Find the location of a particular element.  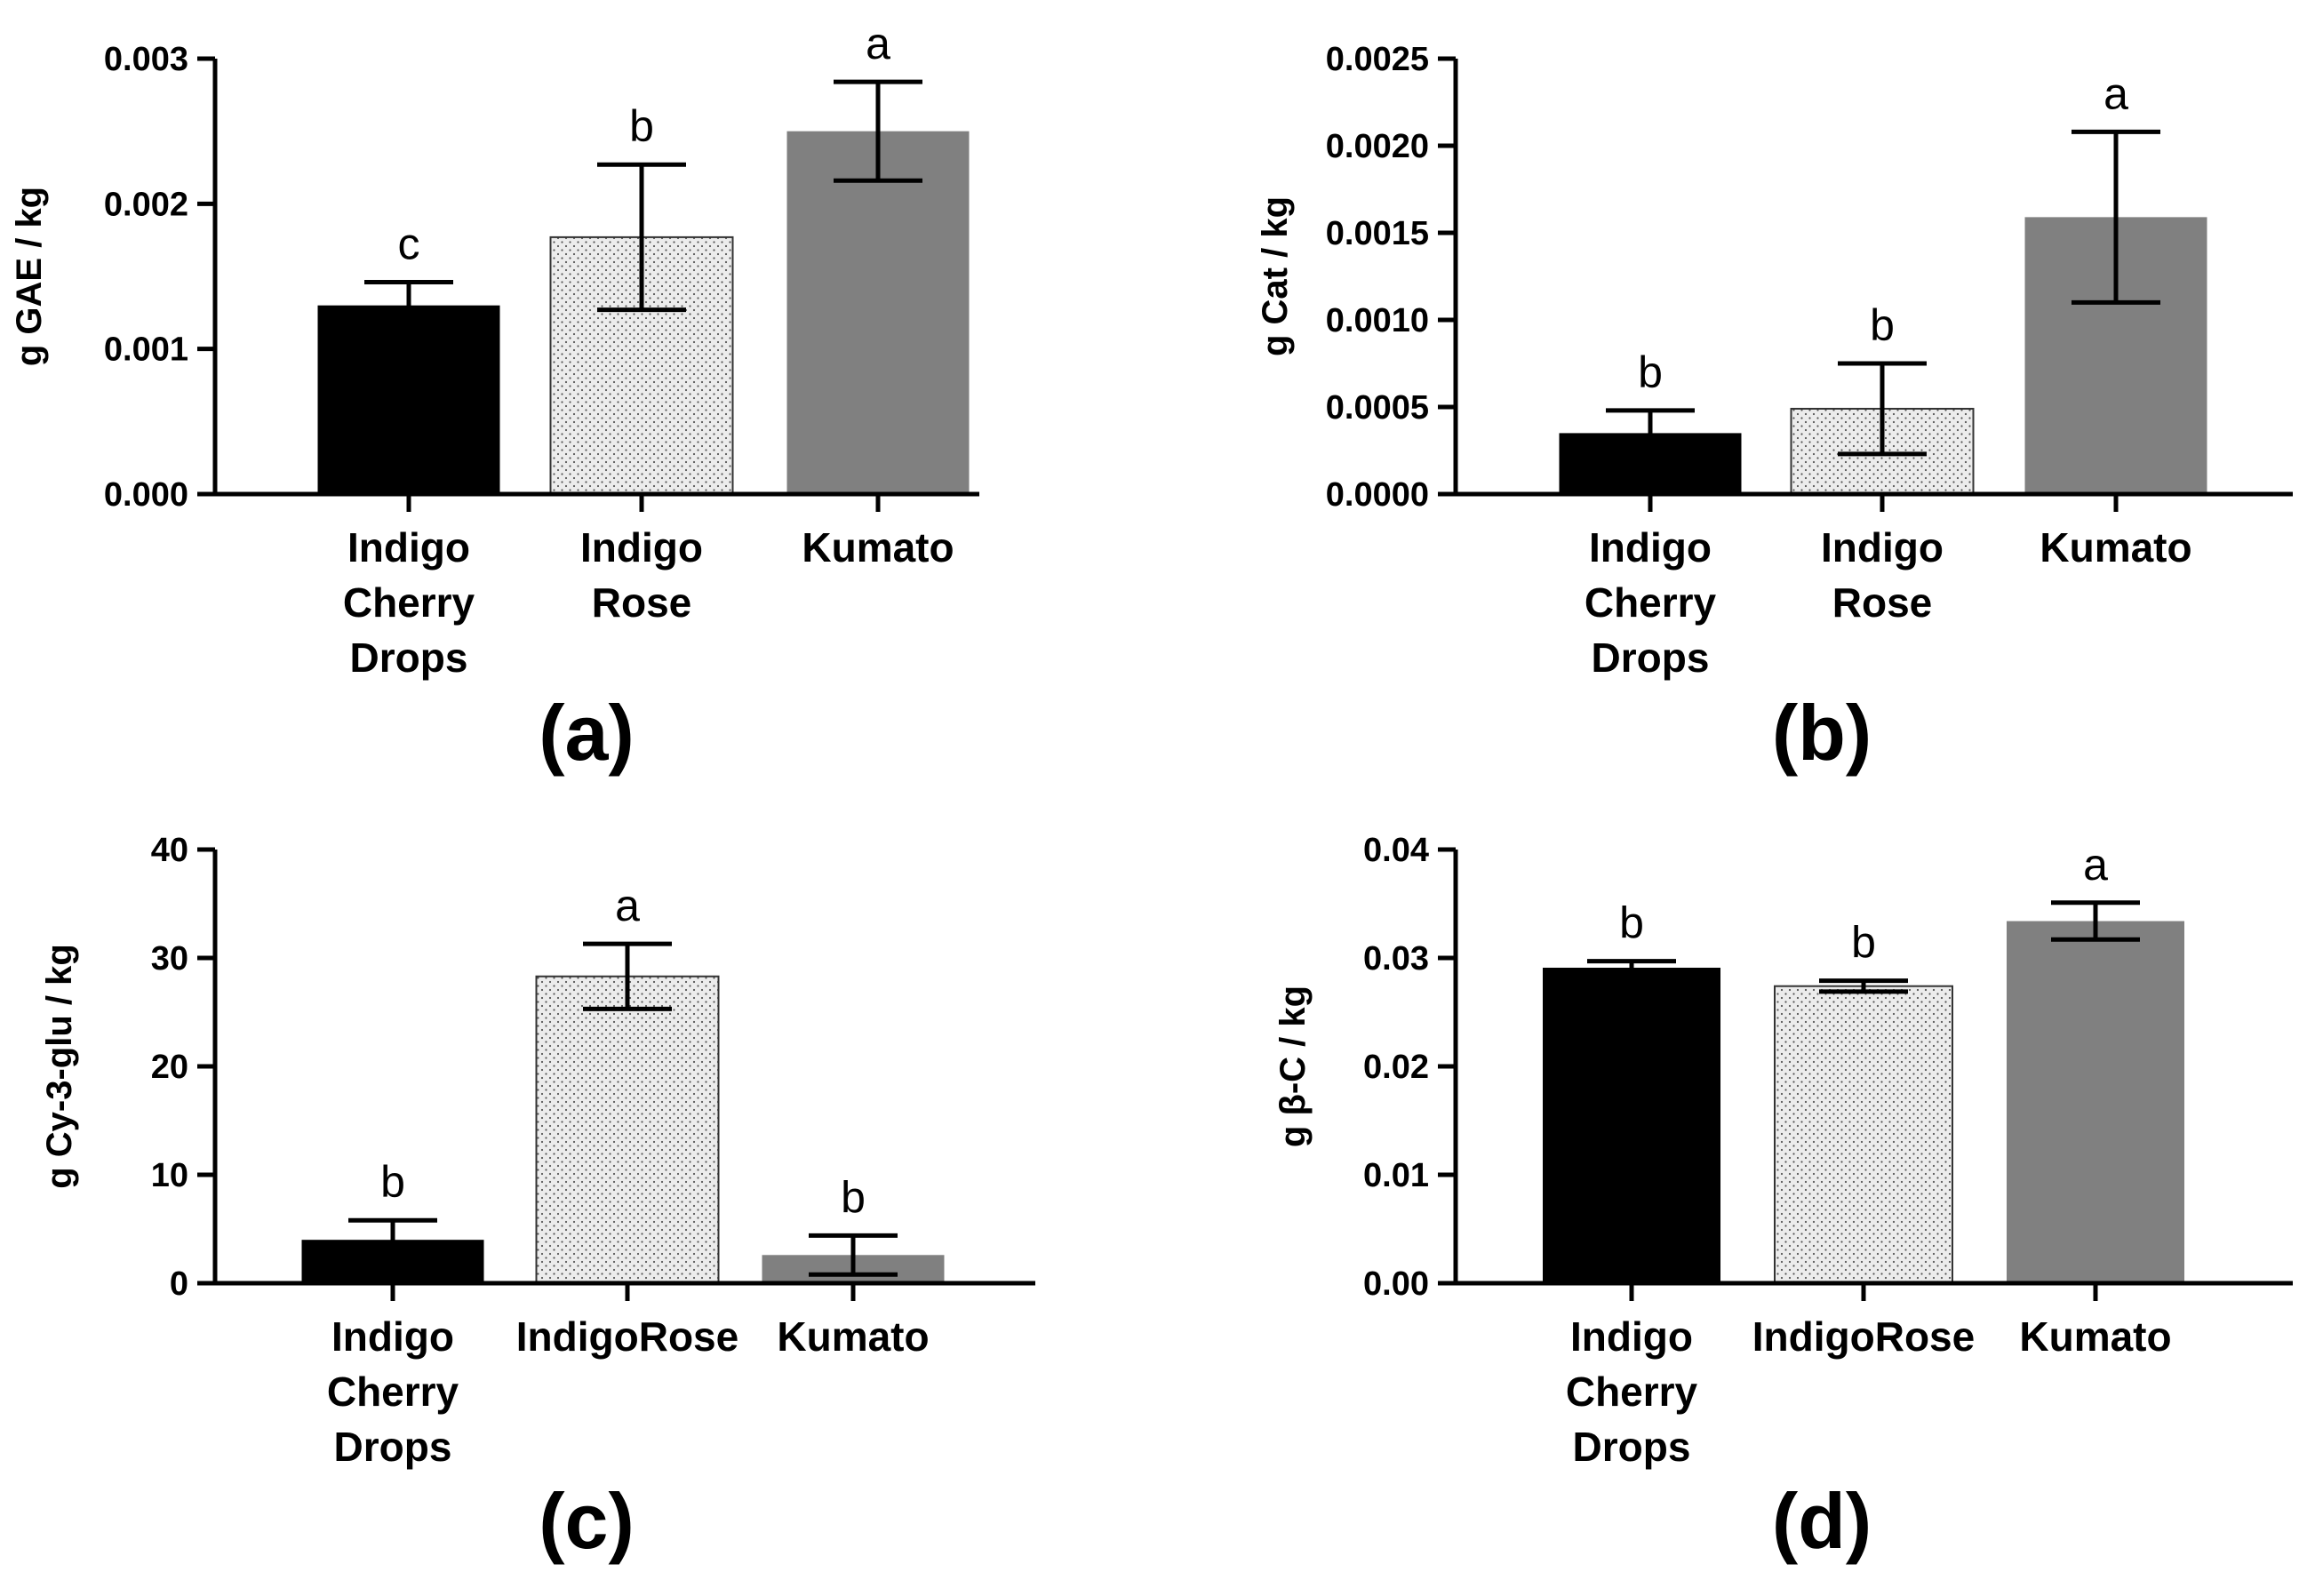

panel-label: (d) is located at coordinates (1822, 1521).